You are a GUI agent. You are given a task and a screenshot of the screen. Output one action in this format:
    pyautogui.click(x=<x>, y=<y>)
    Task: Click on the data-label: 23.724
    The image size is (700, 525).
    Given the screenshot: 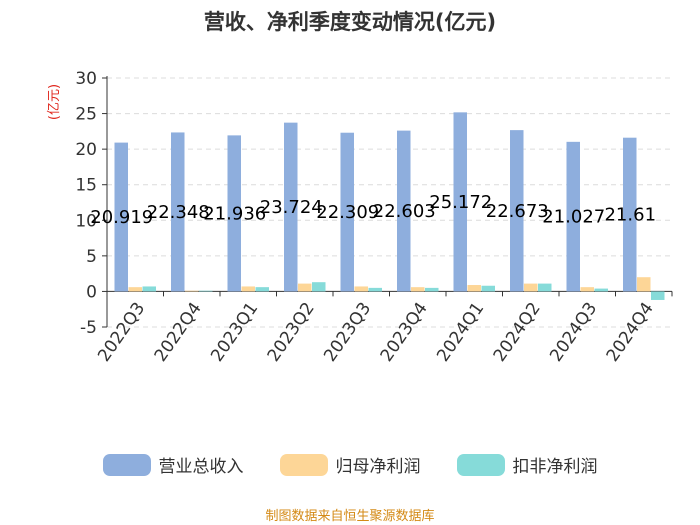 What is the action you would take?
    pyautogui.click(x=291, y=207)
    